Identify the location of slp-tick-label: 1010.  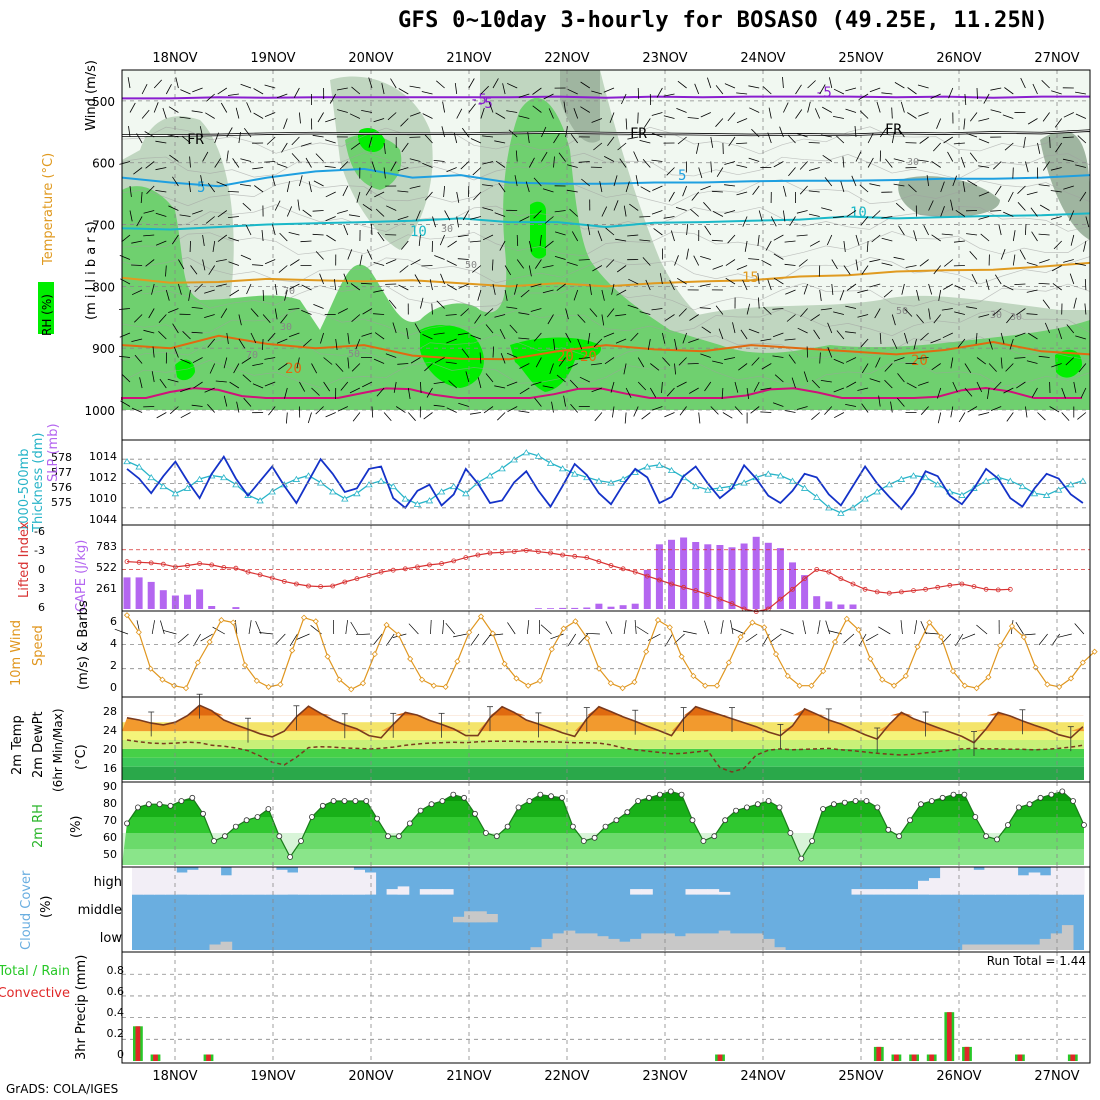
(103, 498).